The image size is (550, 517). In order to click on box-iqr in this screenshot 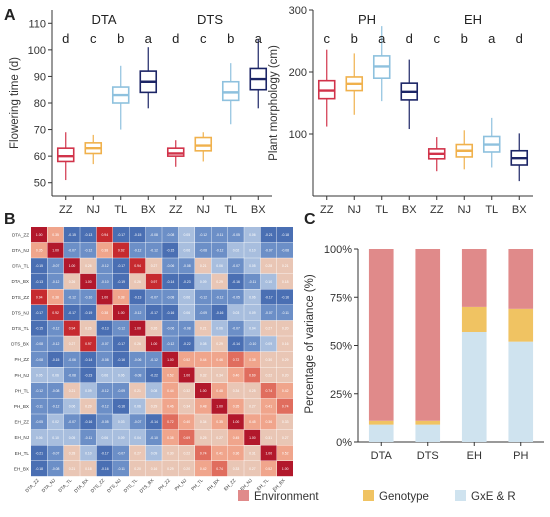, I will do `click(230, 91)`.